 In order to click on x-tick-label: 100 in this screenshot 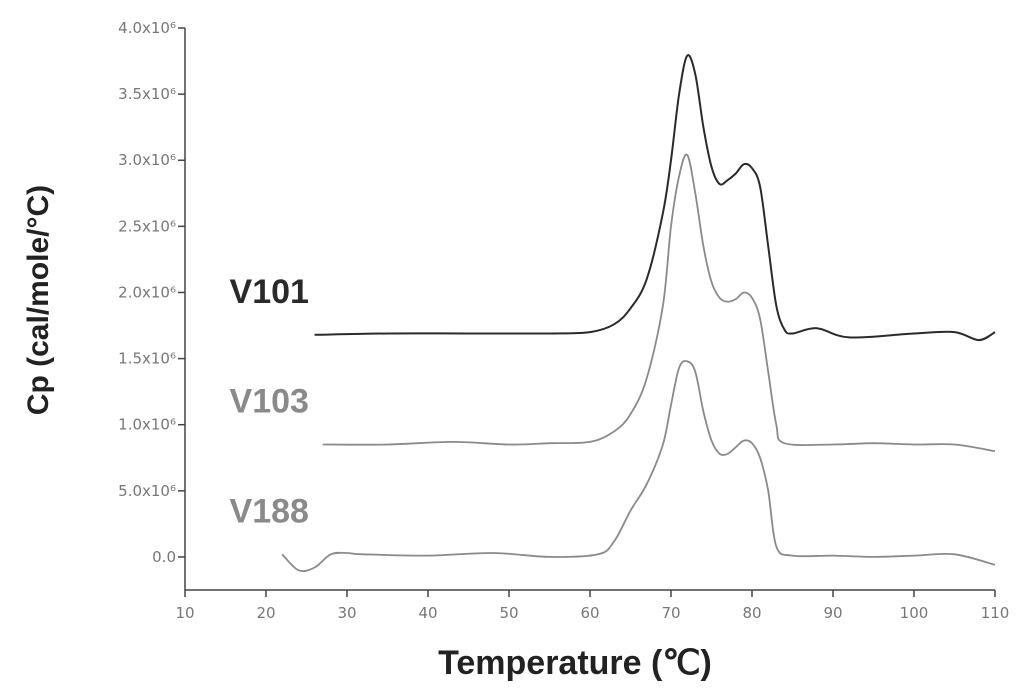, I will do `click(914, 613)`.